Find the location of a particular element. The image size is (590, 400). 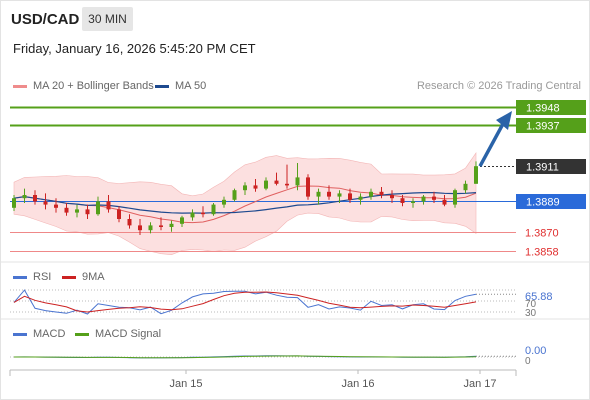

moving-averages is located at coordinates (245, 204).